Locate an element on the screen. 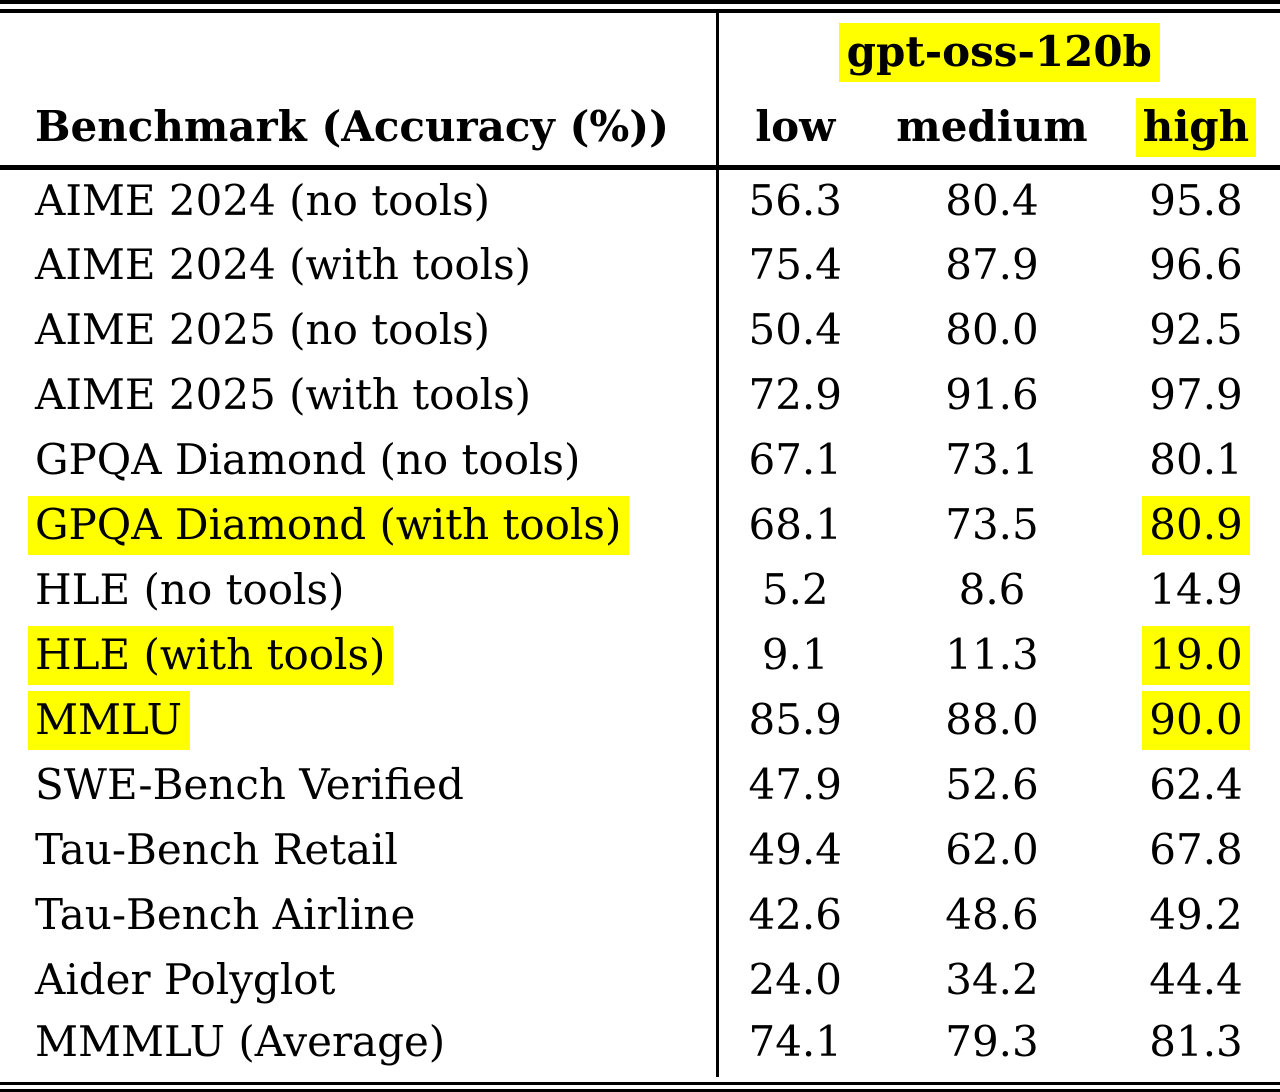 This screenshot has width=1280, height=1092. benchmark-name: AIME 2025 (with tools) is located at coordinates (283, 394).